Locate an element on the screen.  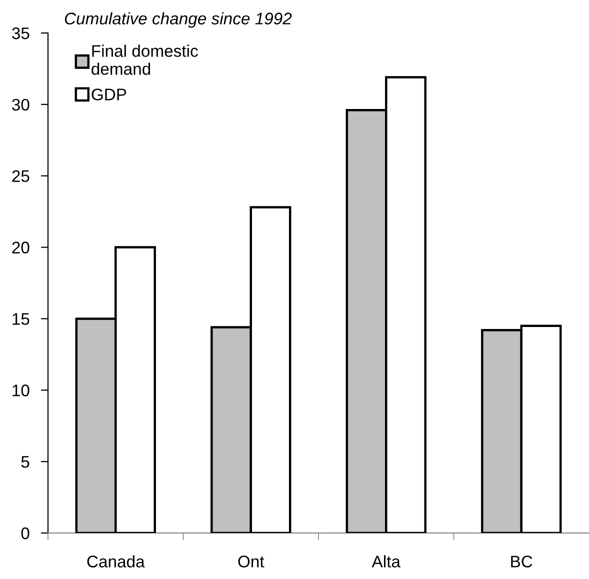
x-tick-label: BC is located at coordinates (521, 562).